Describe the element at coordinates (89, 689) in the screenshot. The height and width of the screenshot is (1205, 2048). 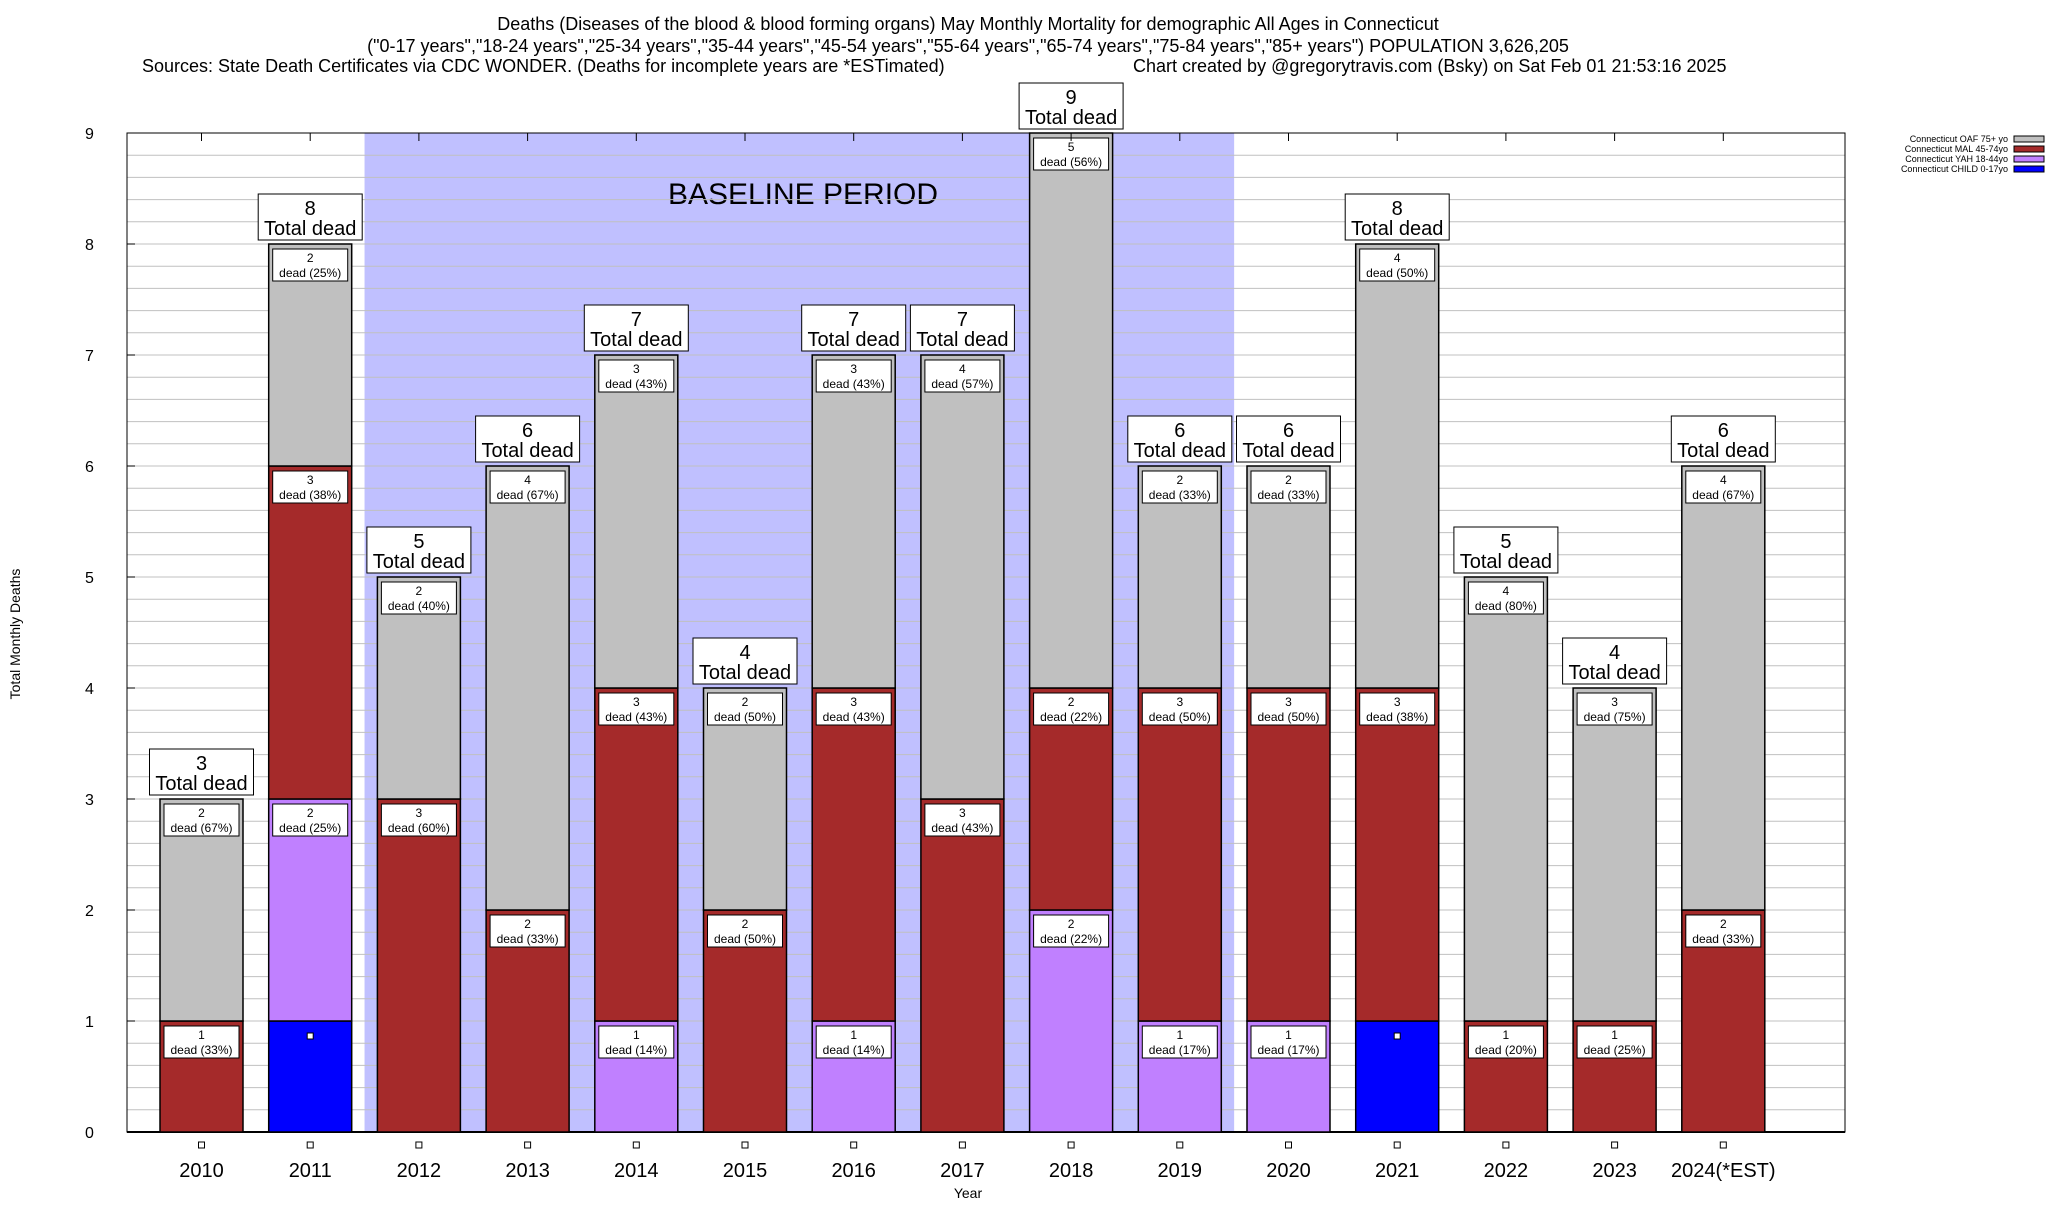
I see `y-tick-label: 4` at that location.